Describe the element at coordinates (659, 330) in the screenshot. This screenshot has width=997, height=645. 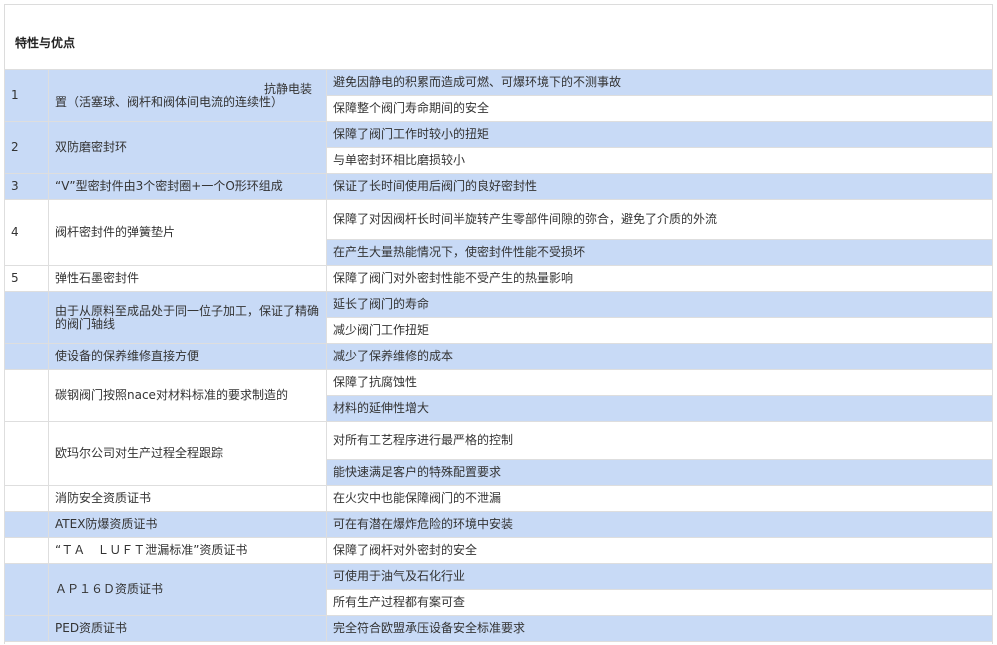
I see `benefit-cell: 减少阀门工作扭矩` at that location.